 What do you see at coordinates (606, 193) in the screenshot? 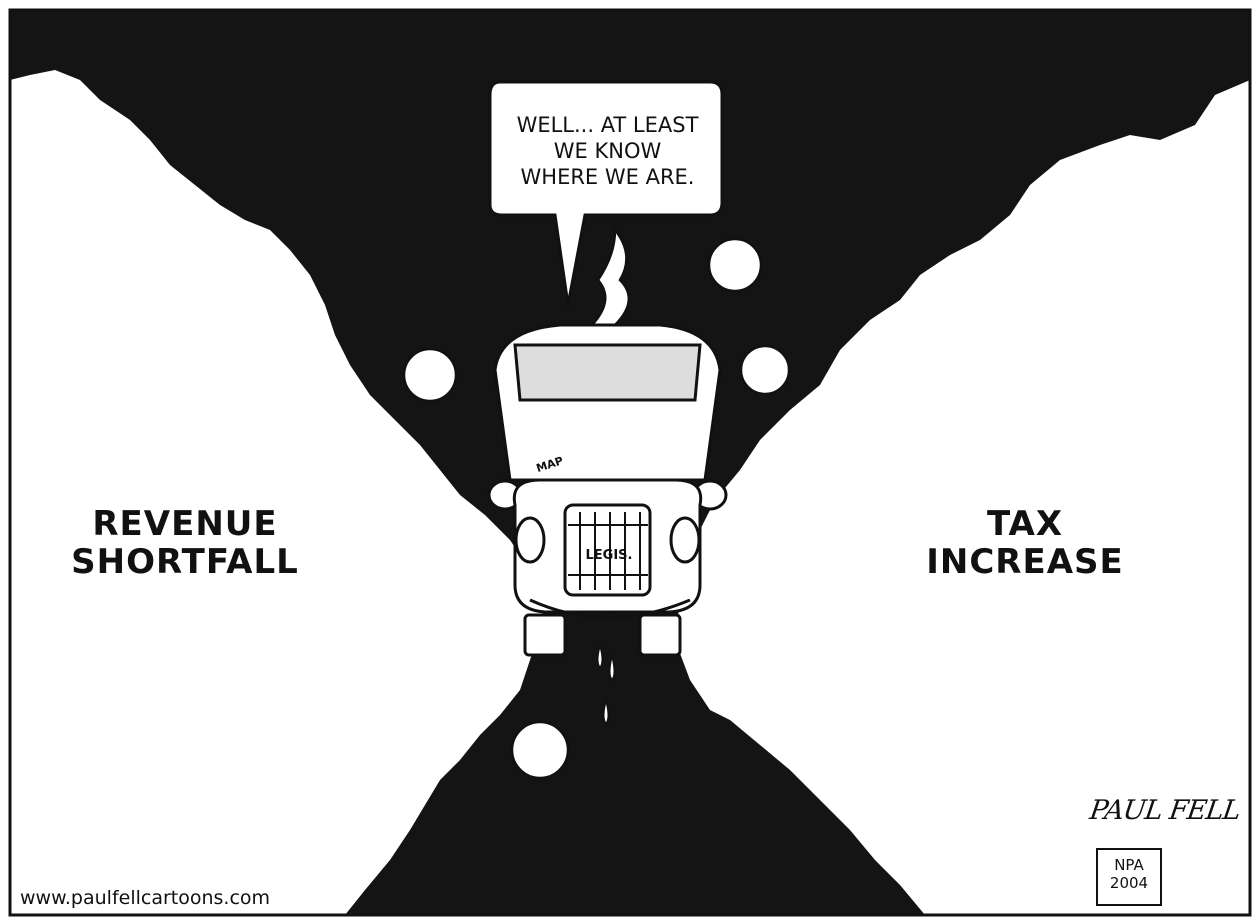
I see `speech-bubble` at bounding box center [606, 193].